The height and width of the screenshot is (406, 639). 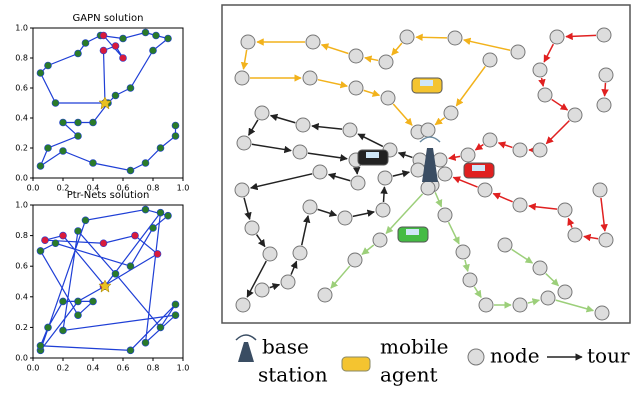 What do you see at coordinates (183, 188) in the screenshot?
I see `x-tick-label: 1.0` at bounding box center [183, 188].